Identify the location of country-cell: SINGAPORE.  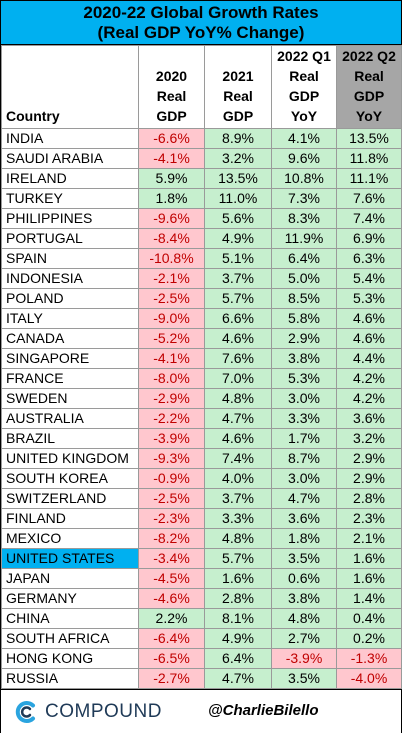
(70, 358).